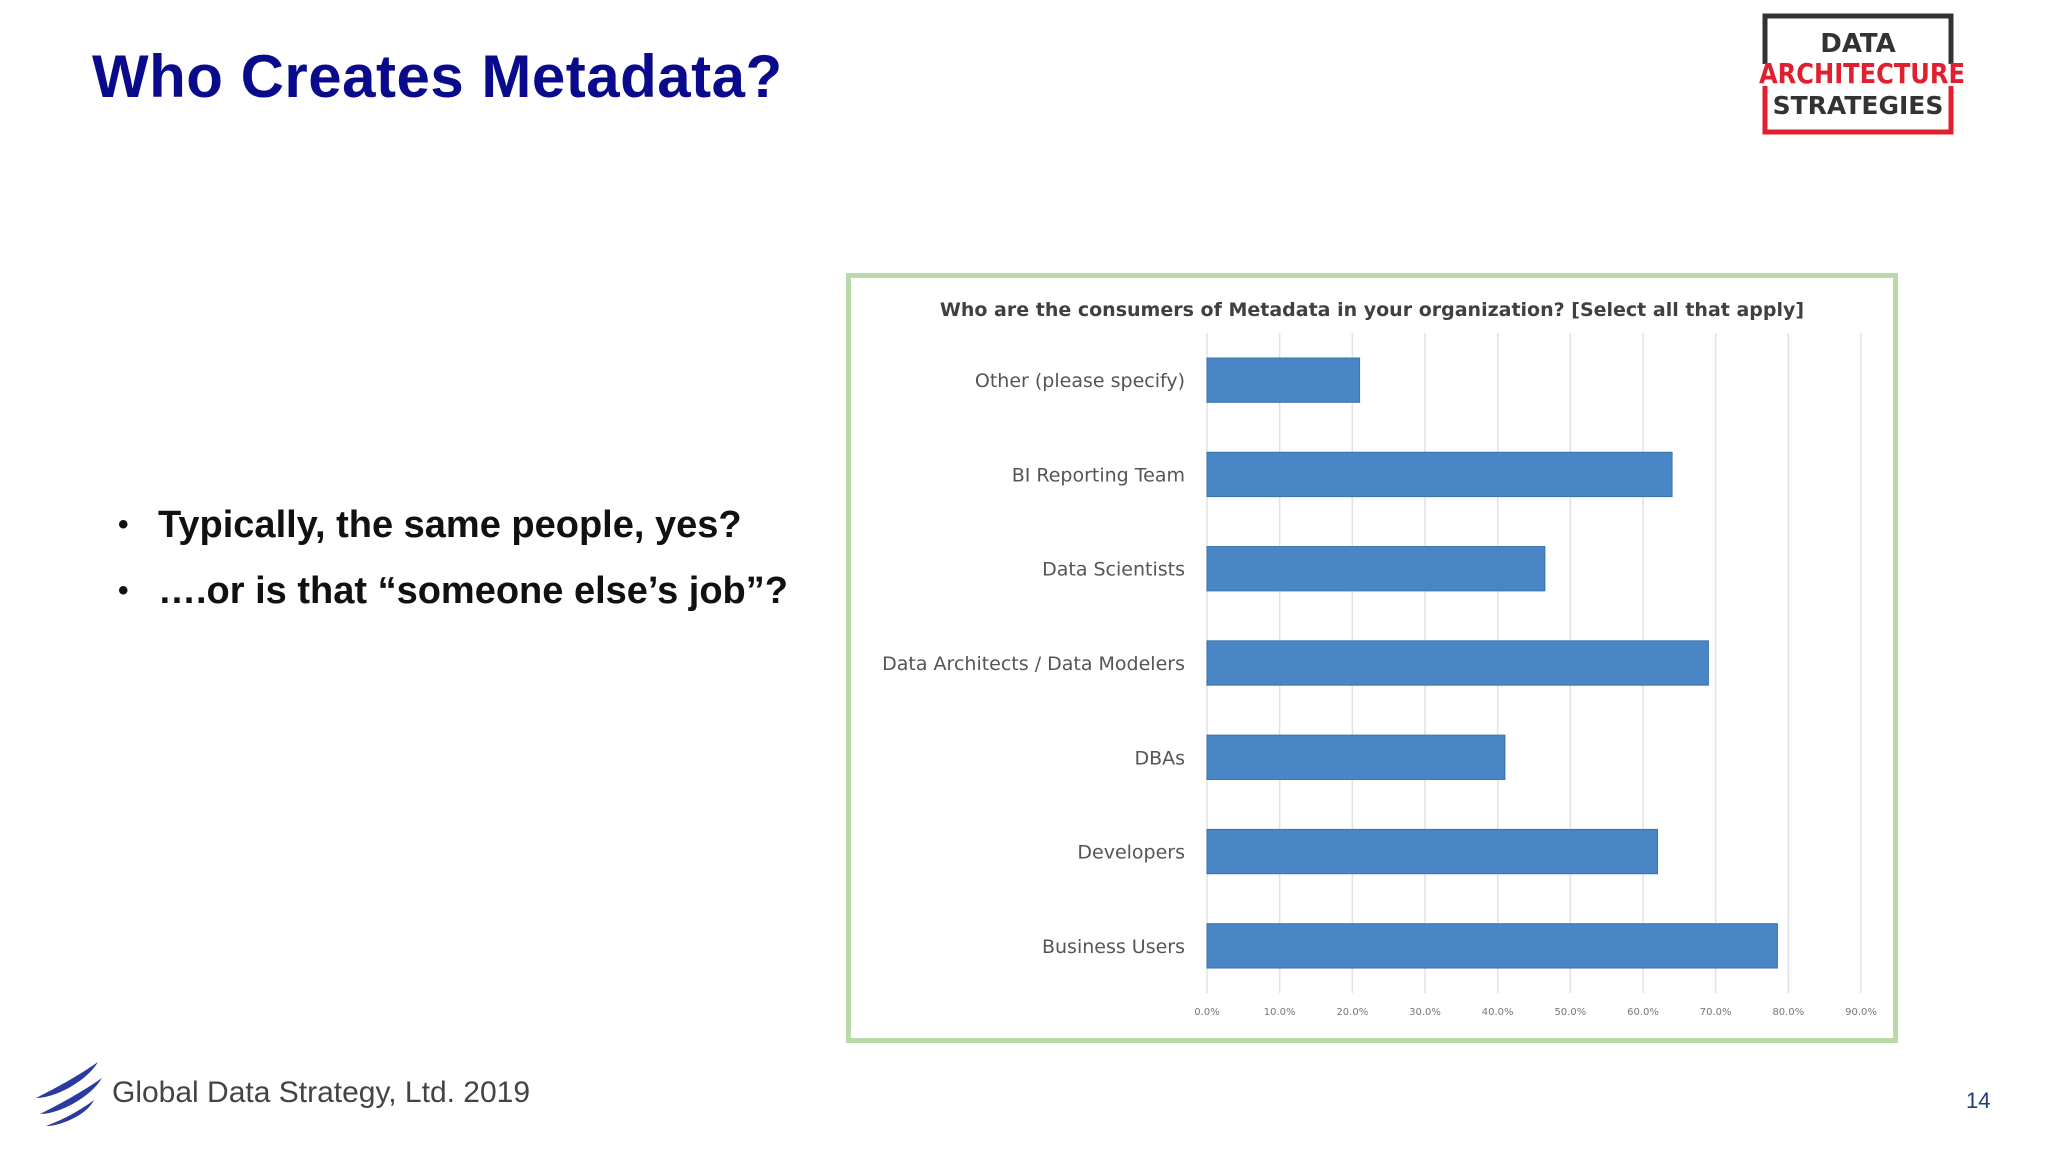 Image resolution: width=2048 pixels, height=1152 pixels. I want to click on bullet-item: • Typically, the same people, yes?, so click(450, 525).